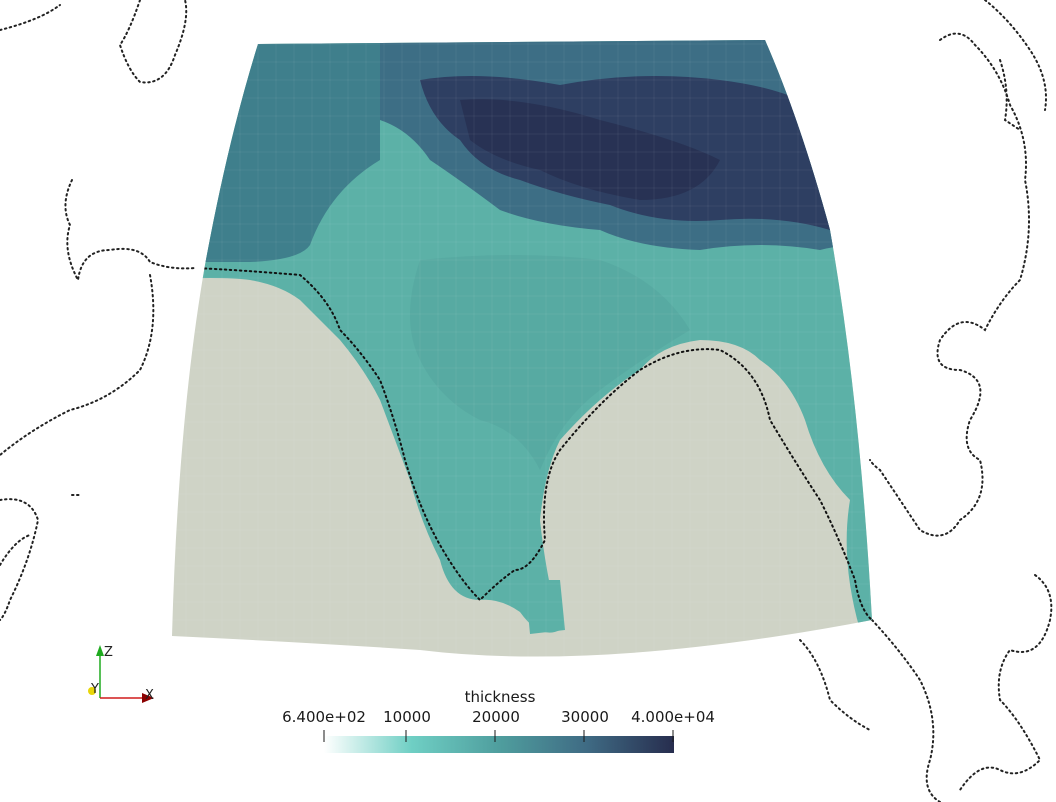 This screenshot has height=802, width=1056. I want to click on z-axis-label: Z, so click(108, 652).